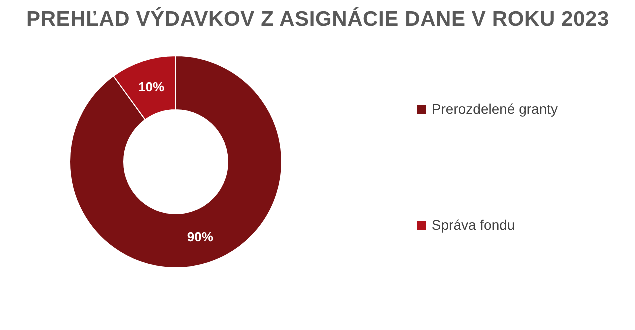  I want to click on data-label: 10%, so click(152, 86).